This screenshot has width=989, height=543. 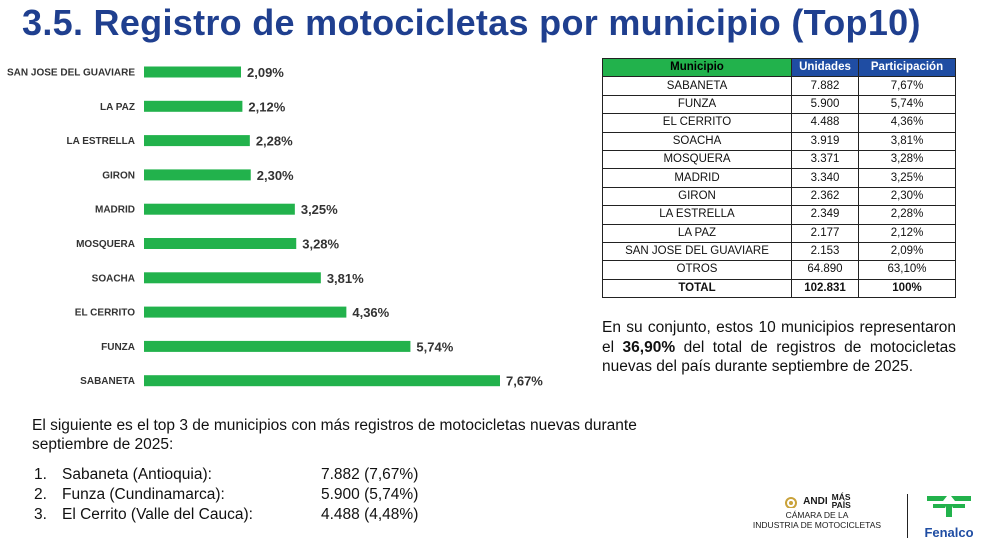 I want to click on total-unidades: 102.831, so click(x=825, y=288).